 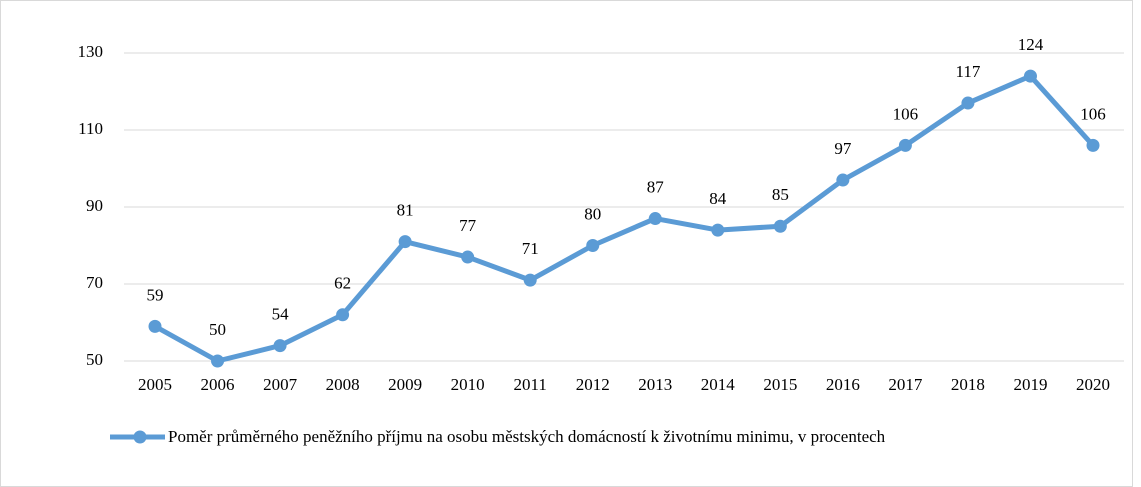 I want to click on x-tick-label: 2011, so click(x=530, y=384).